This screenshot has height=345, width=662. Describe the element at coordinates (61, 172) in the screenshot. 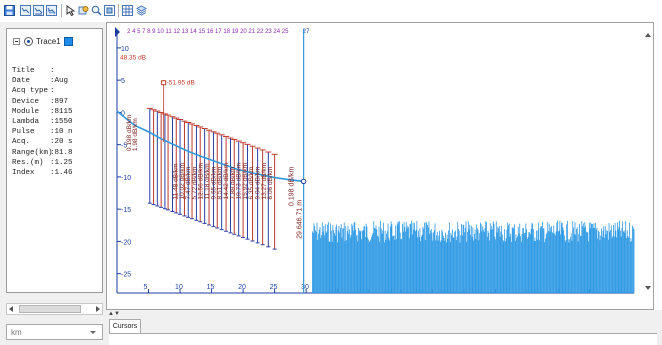

I see `property-value: :1.46` at that location.